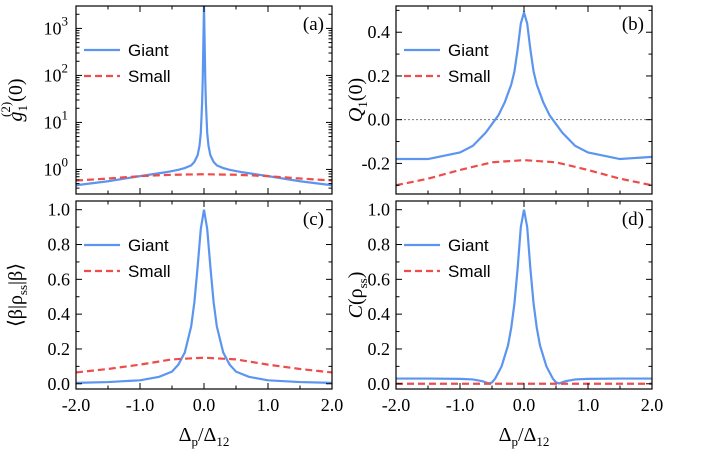 The height and width of the screenshot is (449, 705). Describe the element at coordinates (56, 166) in the screenshot. I see `y-tick-label: 10⁰` at that location.